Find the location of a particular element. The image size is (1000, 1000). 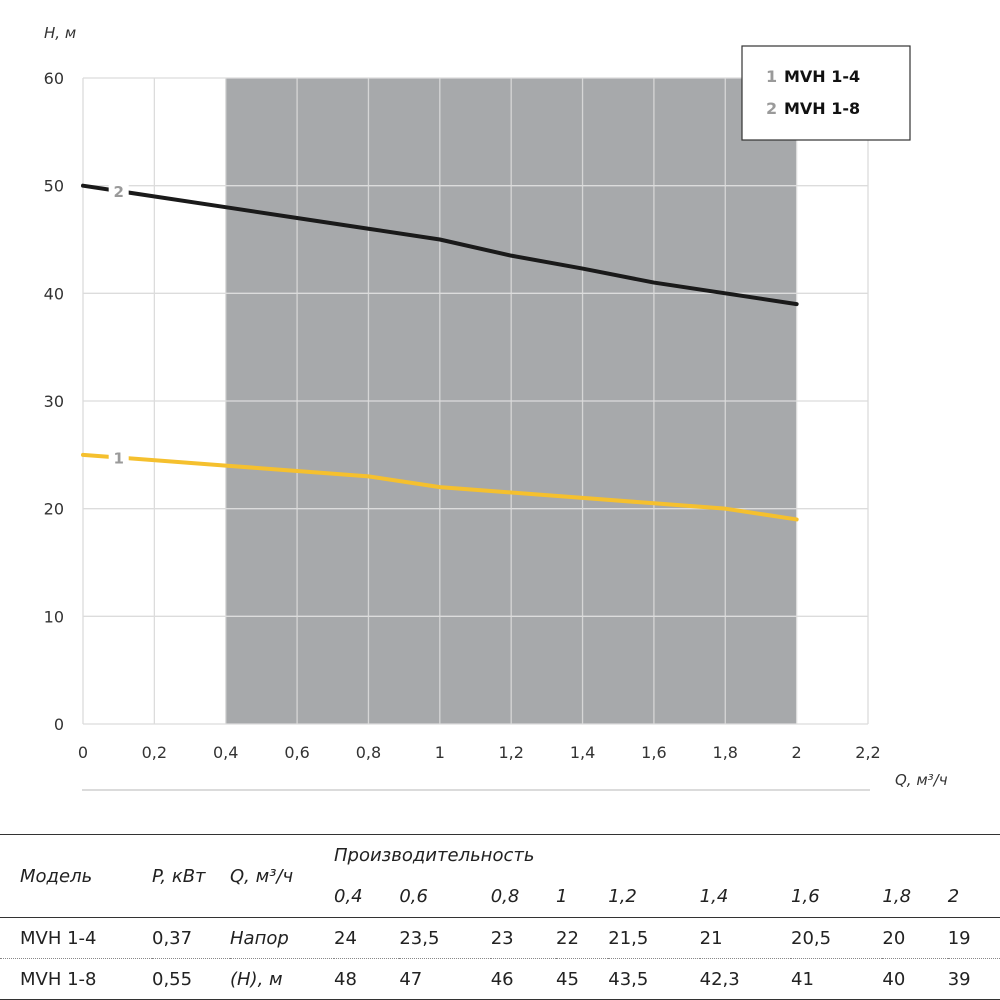

table-header-row-2: 0,4 0,6 0,8 1 1,2 1,4 1,6 1,8 2 is located at coordinates (500, 896).